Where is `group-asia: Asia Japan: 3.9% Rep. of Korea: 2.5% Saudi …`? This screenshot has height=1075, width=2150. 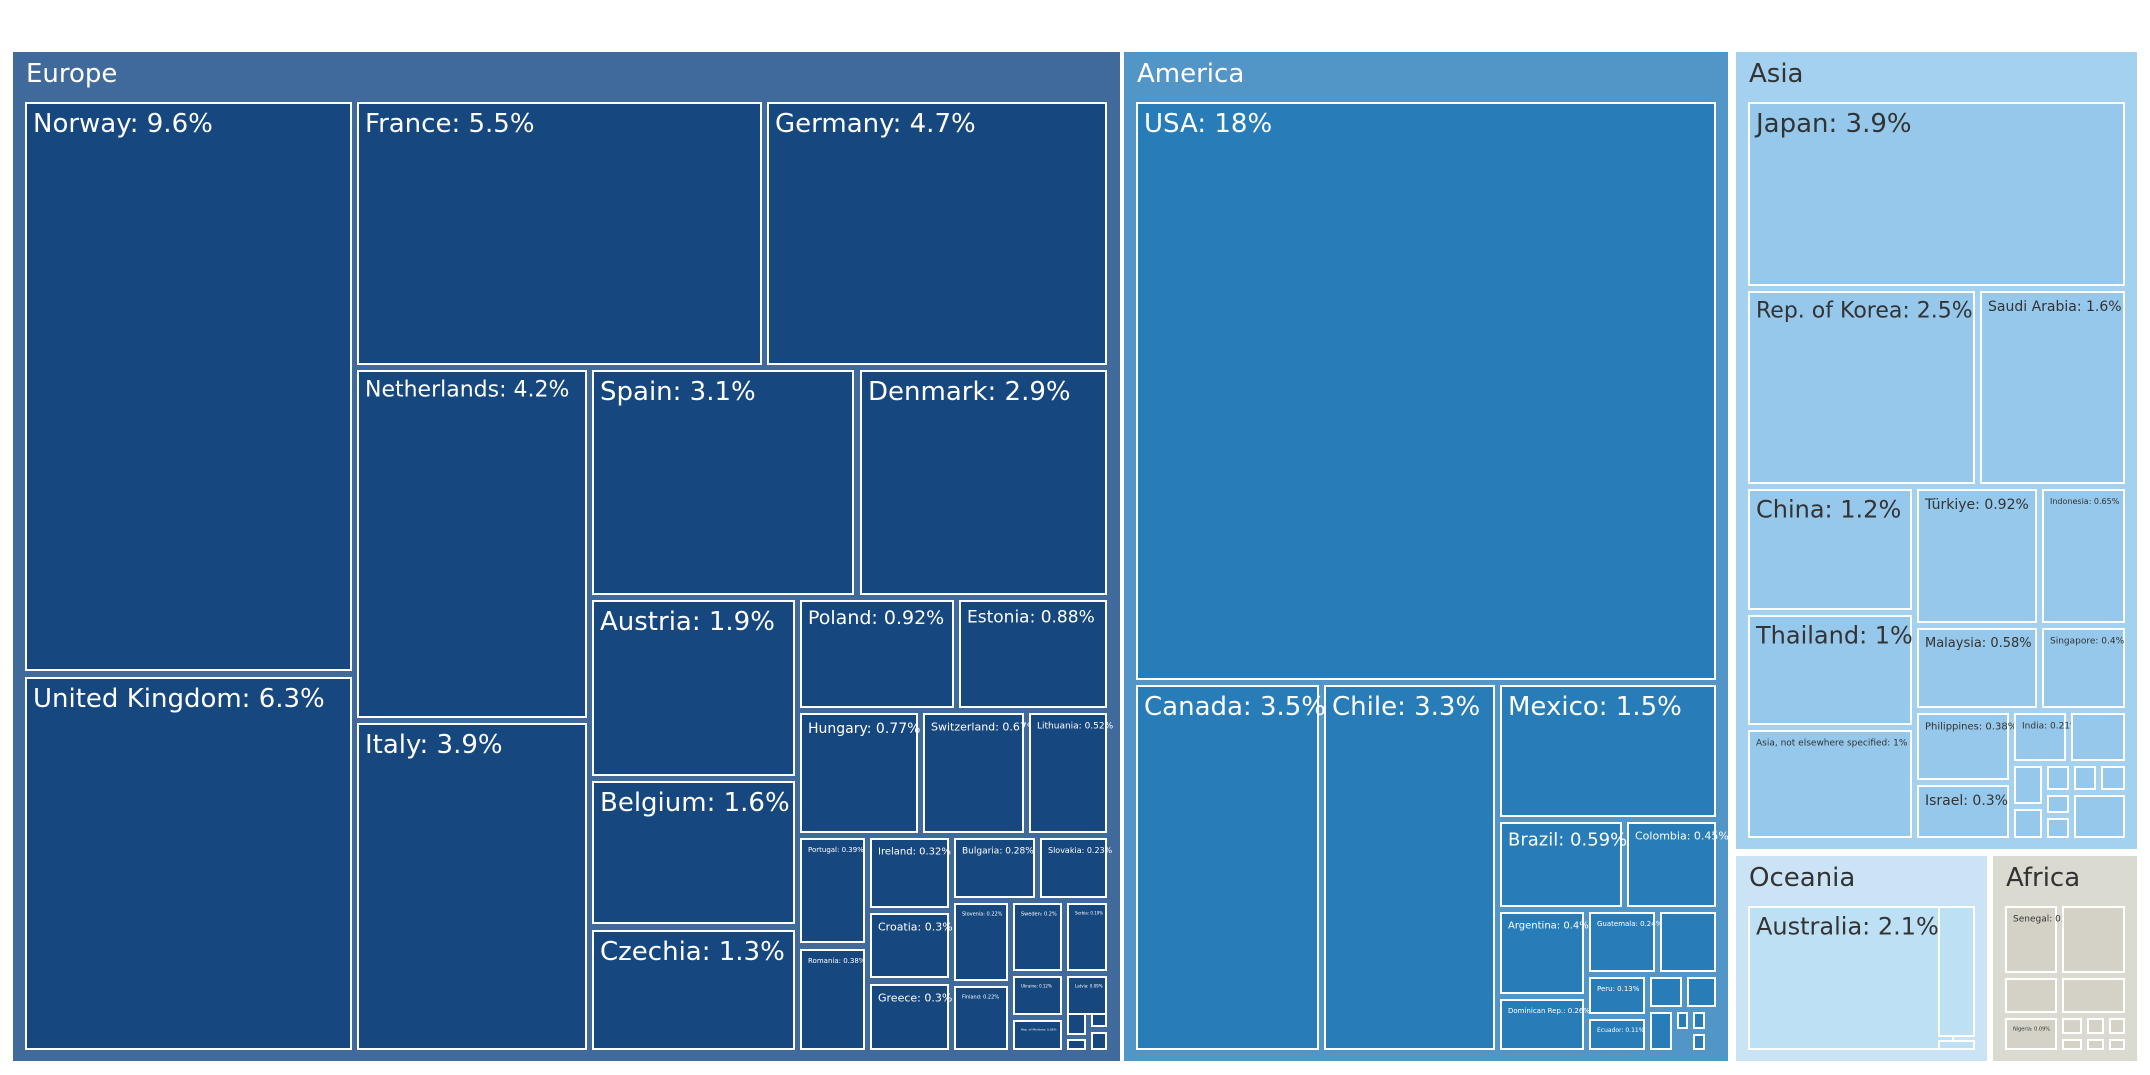
group-asia: Asia Japan: 3.9% Rep. of Korea: 2.5% Saudi … is located at coordinates (1936, 450).